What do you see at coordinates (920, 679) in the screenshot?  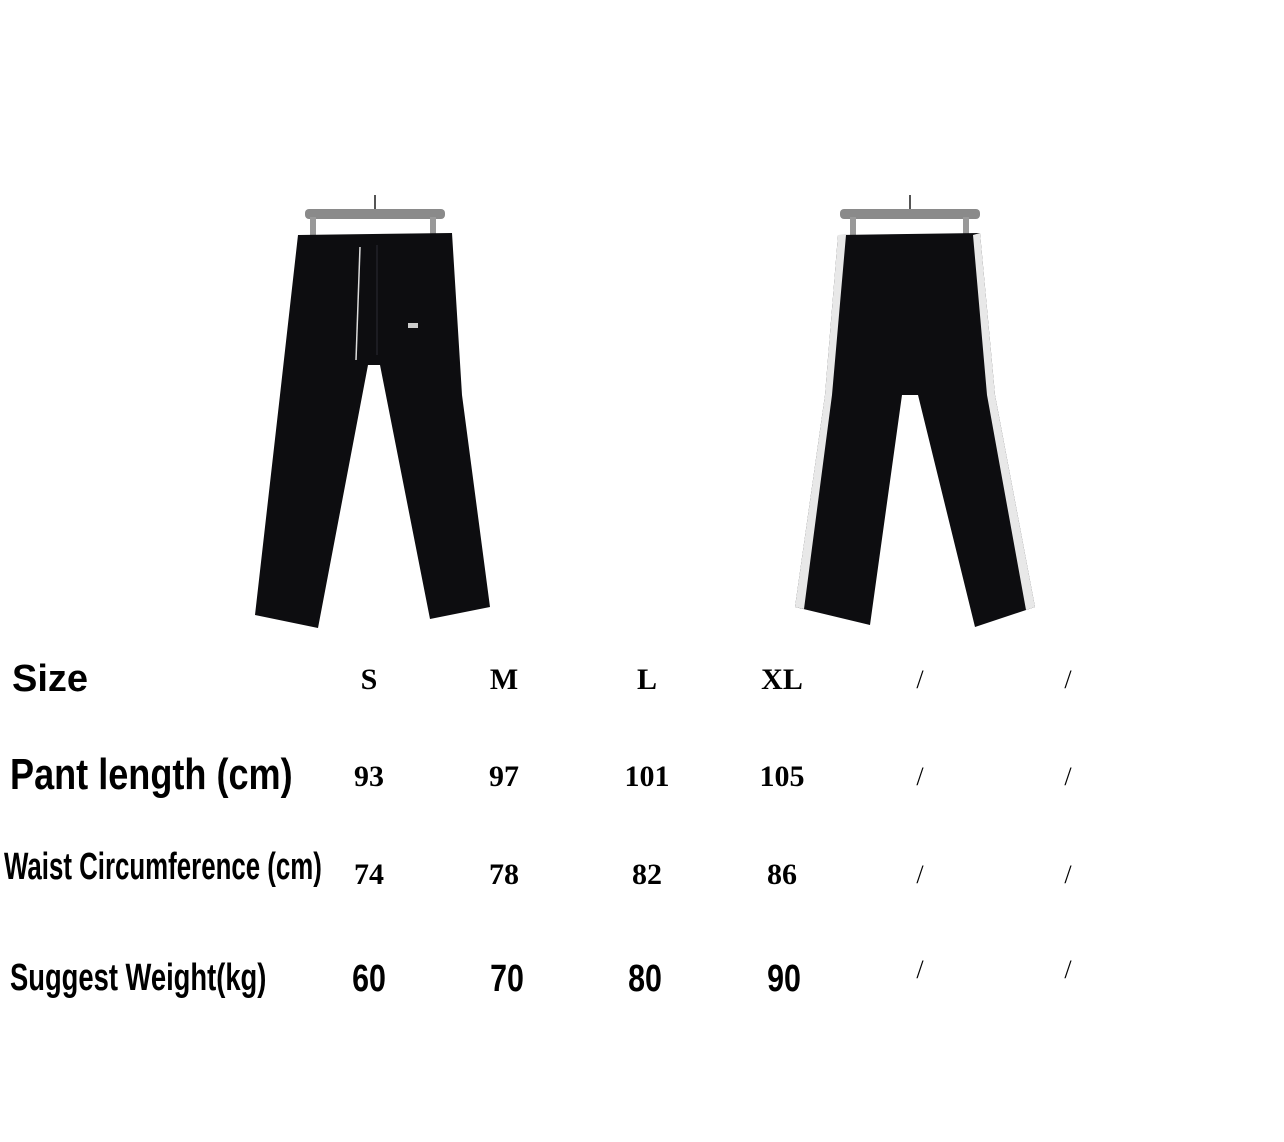 I see `size-empty-1: /` at bounding box center [920, 679].